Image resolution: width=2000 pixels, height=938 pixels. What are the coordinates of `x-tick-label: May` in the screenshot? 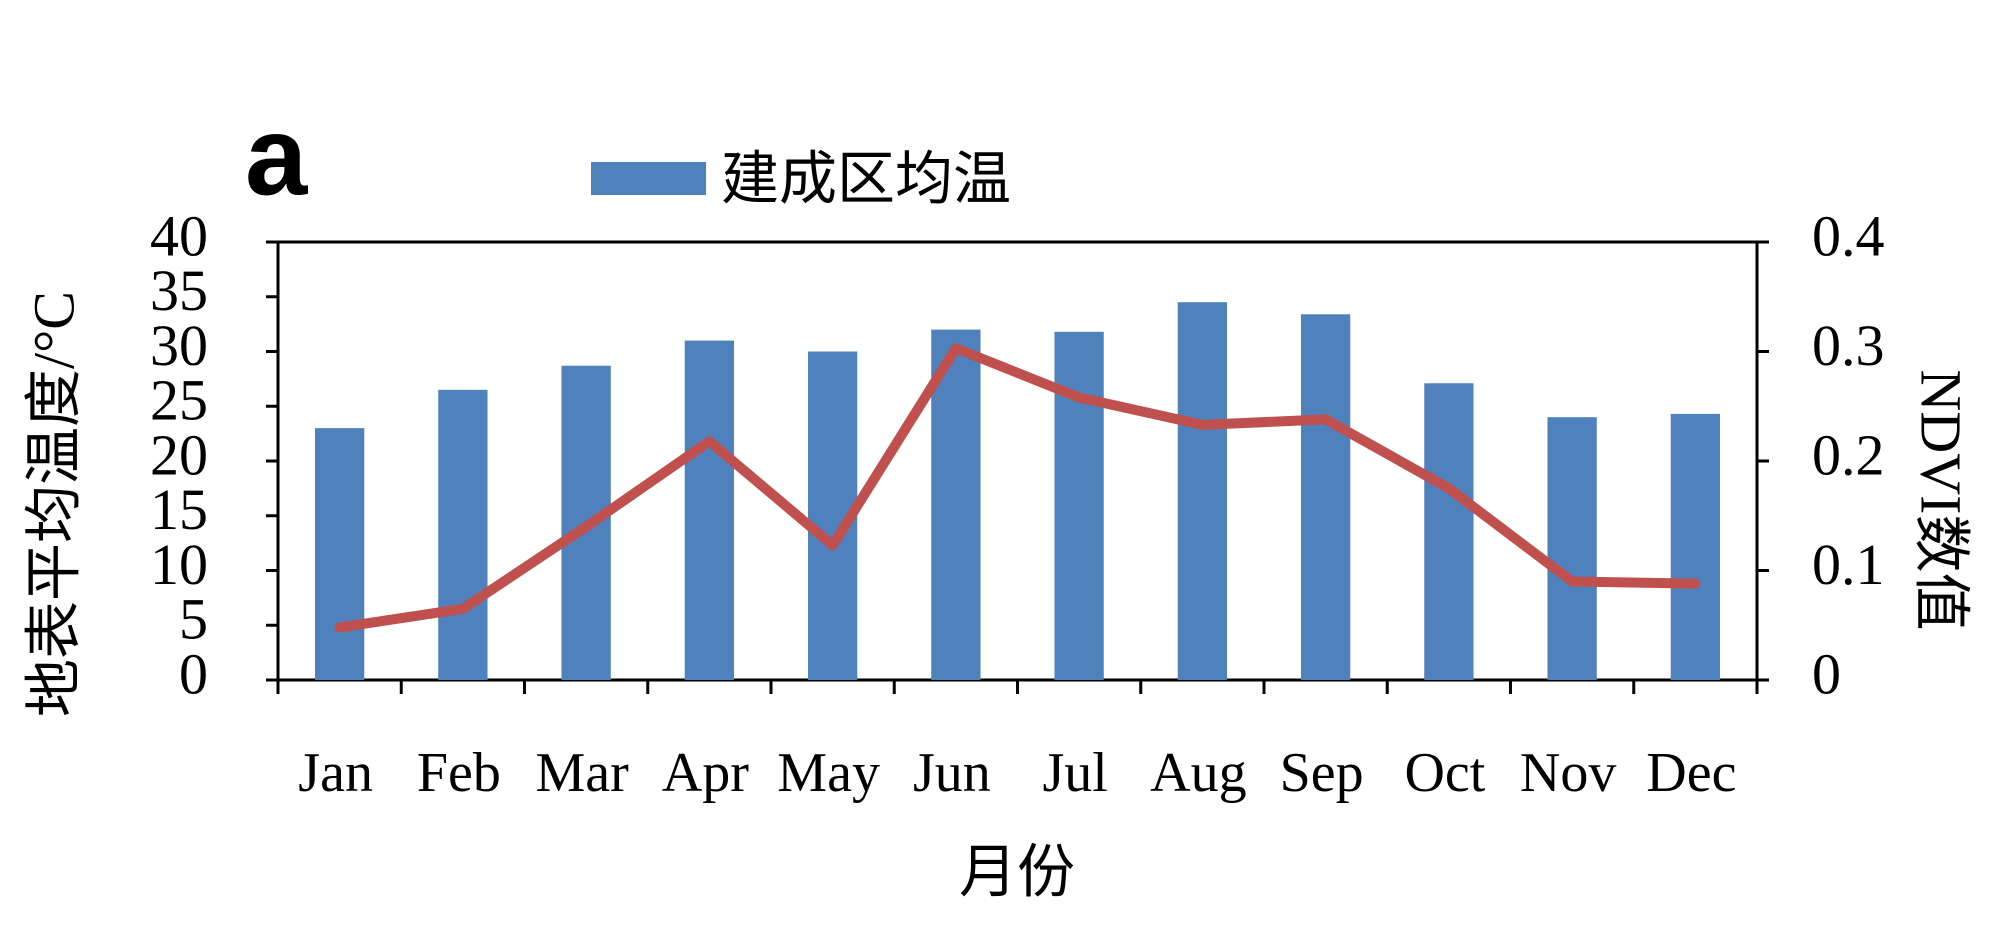 It's located at (828, 773).